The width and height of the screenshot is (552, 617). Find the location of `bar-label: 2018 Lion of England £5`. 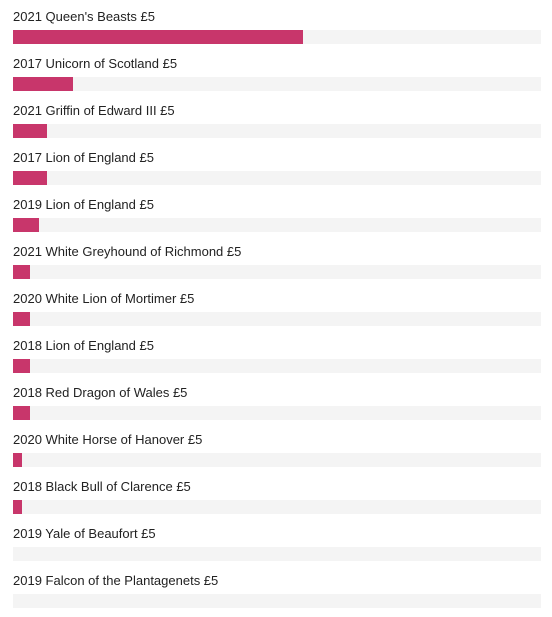

bar-label: 2018 Lion of England £5 is located at coordinates (83, 345).